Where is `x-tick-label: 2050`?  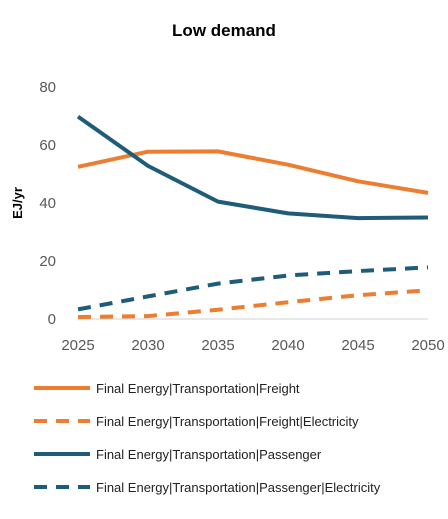
x-tick-label: 2050 is located at coordinates (427, 345).